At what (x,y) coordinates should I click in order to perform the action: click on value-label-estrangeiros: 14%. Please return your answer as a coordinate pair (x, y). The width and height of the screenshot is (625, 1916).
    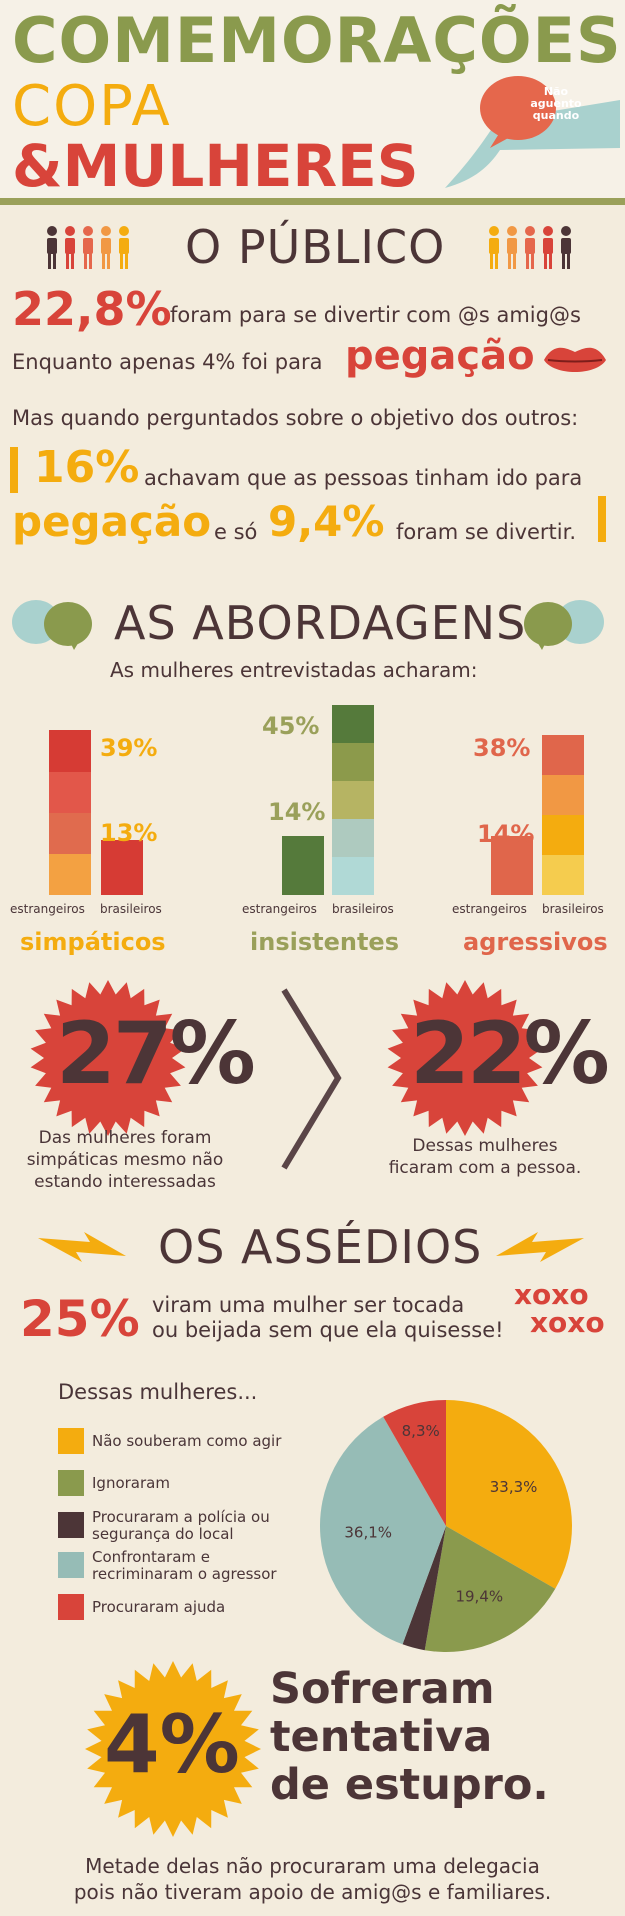
    Looking at the image, I should click on (297, 812).